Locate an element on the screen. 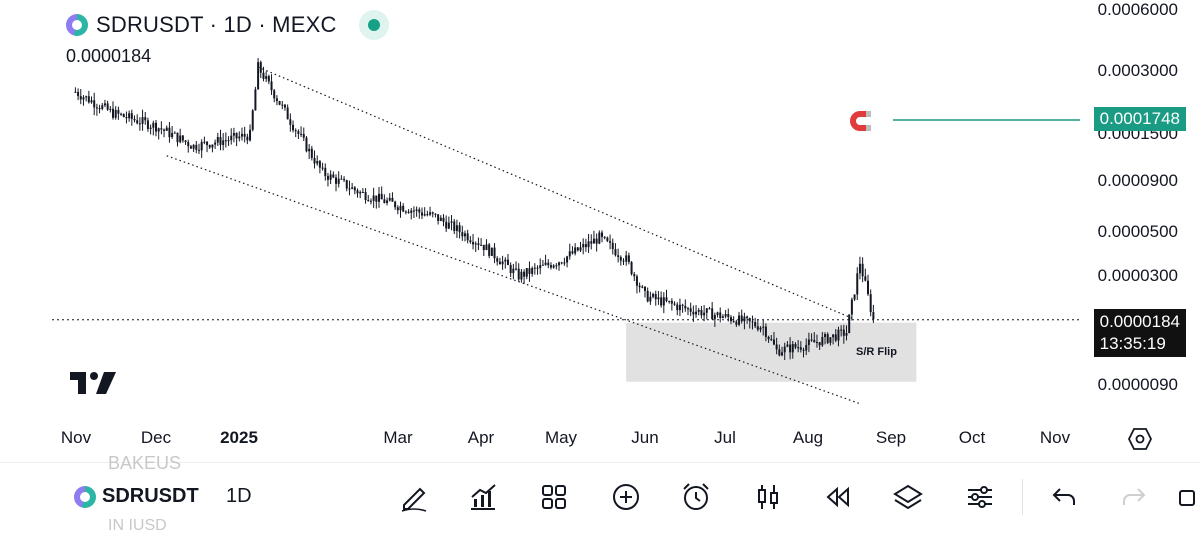 The height and width of the screenshot is (535, 1200). layers-icon is located at coordinates (908, 497).